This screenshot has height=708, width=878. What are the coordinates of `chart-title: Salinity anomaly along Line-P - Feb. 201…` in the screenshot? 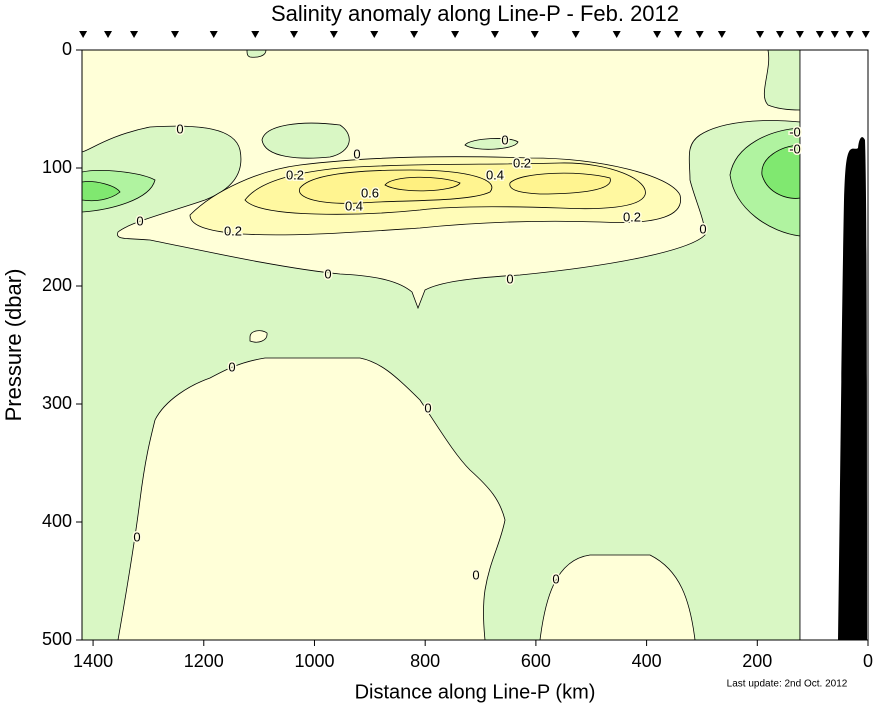 It's located at (475, 13).